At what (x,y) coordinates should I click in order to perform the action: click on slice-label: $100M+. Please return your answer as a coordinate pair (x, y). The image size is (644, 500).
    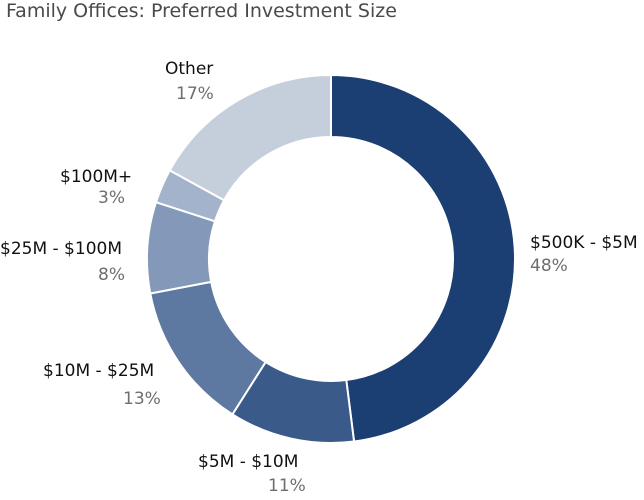
    Looking at the image, I should click on (96, 177).